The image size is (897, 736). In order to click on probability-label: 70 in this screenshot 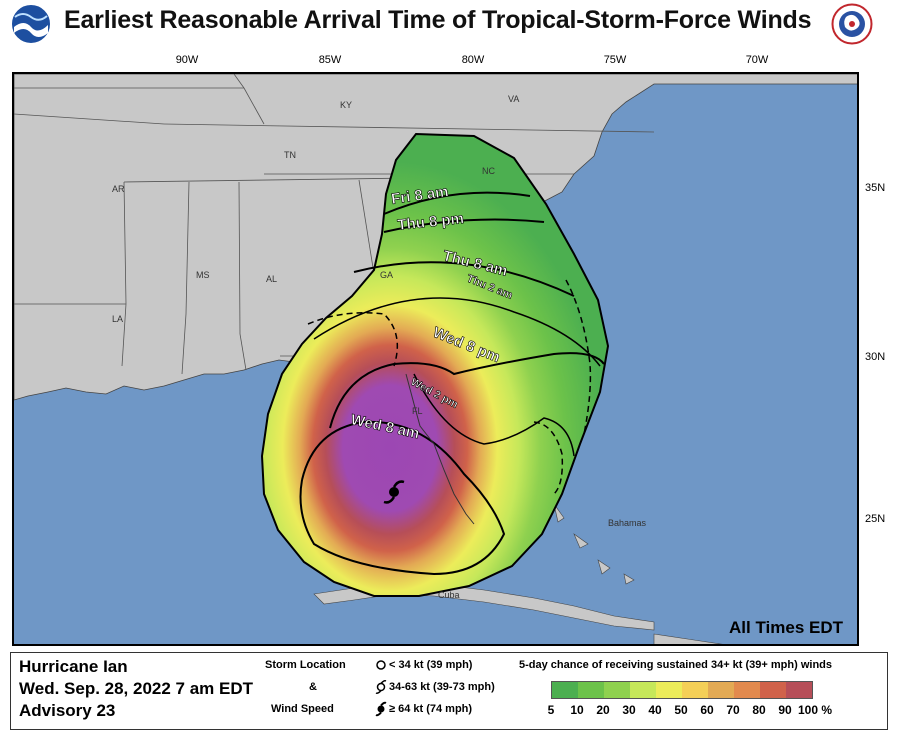, I will do `click(733, 710)`.